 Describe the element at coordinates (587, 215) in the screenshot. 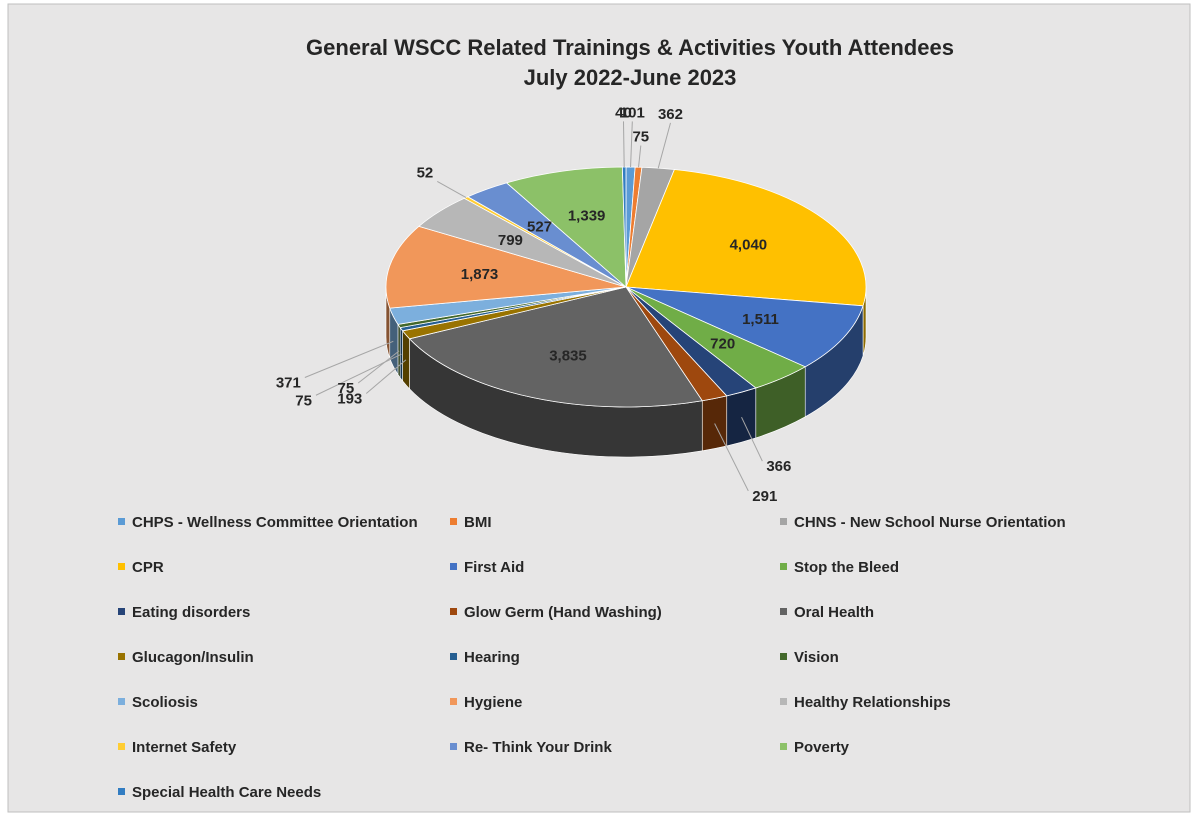

I see `data-label: 1,339` at that location.